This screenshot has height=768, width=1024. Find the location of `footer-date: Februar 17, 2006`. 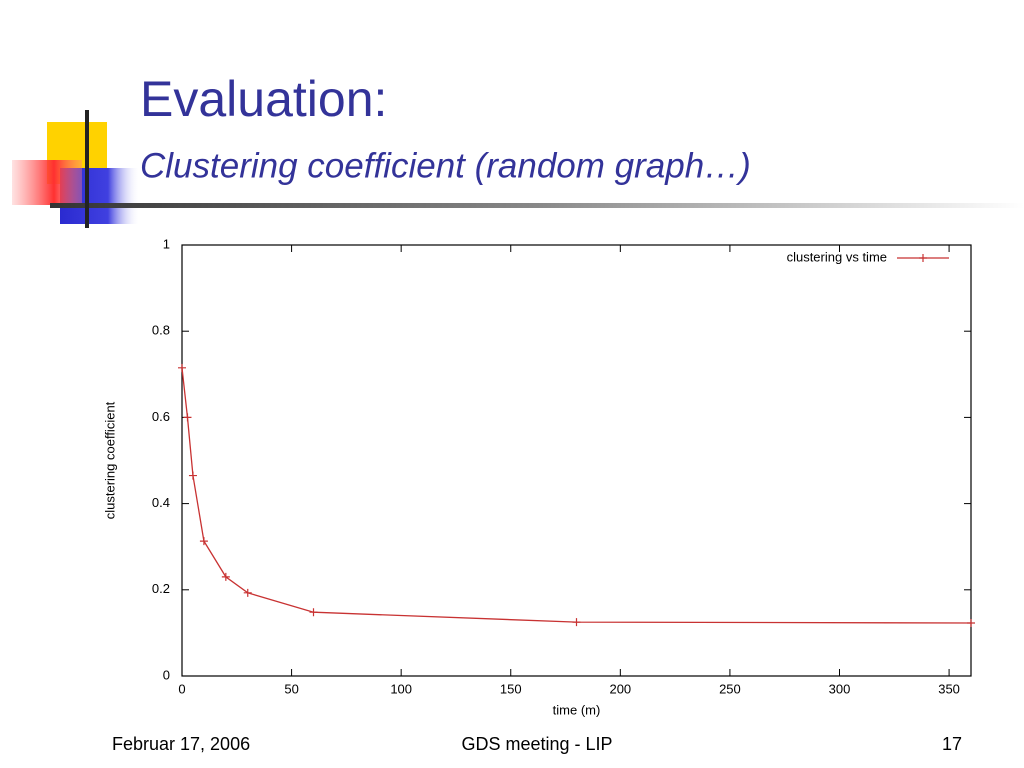

footer-date: Februar 17, 2006 is located at coordinates (181, 744).